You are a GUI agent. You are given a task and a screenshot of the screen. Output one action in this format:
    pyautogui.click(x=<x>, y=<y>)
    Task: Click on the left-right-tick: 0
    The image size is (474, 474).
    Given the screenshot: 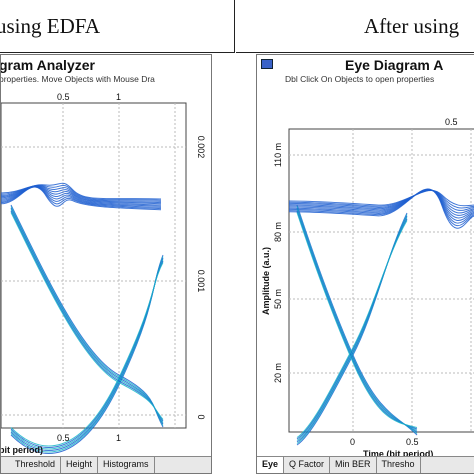 What is the action you would take?
    pyautogui.click(x=201, y=416)
    